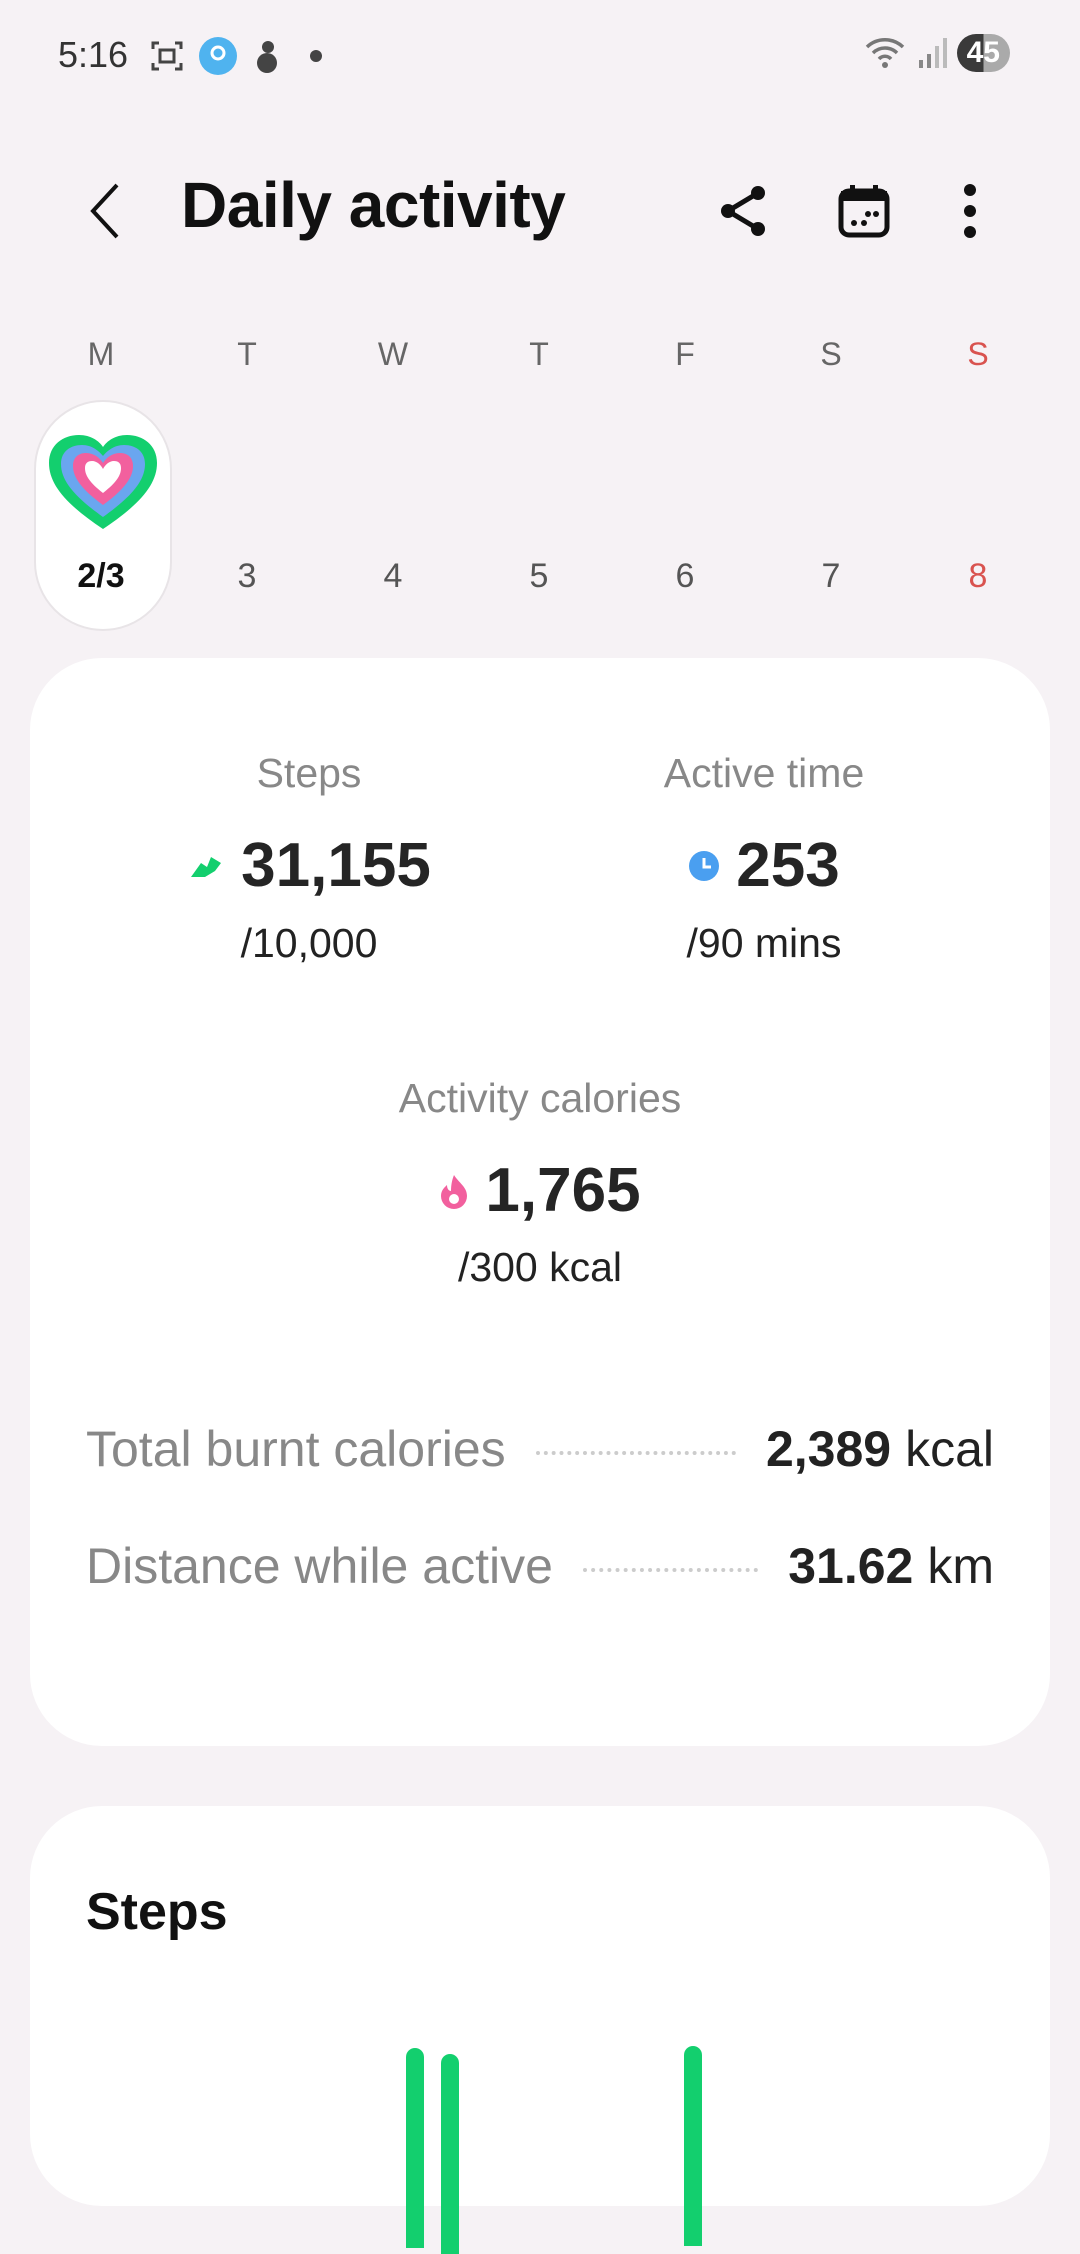 The height and width of the screenshot is (2254, 1080). I want to click on back-button, so click(105, 211).